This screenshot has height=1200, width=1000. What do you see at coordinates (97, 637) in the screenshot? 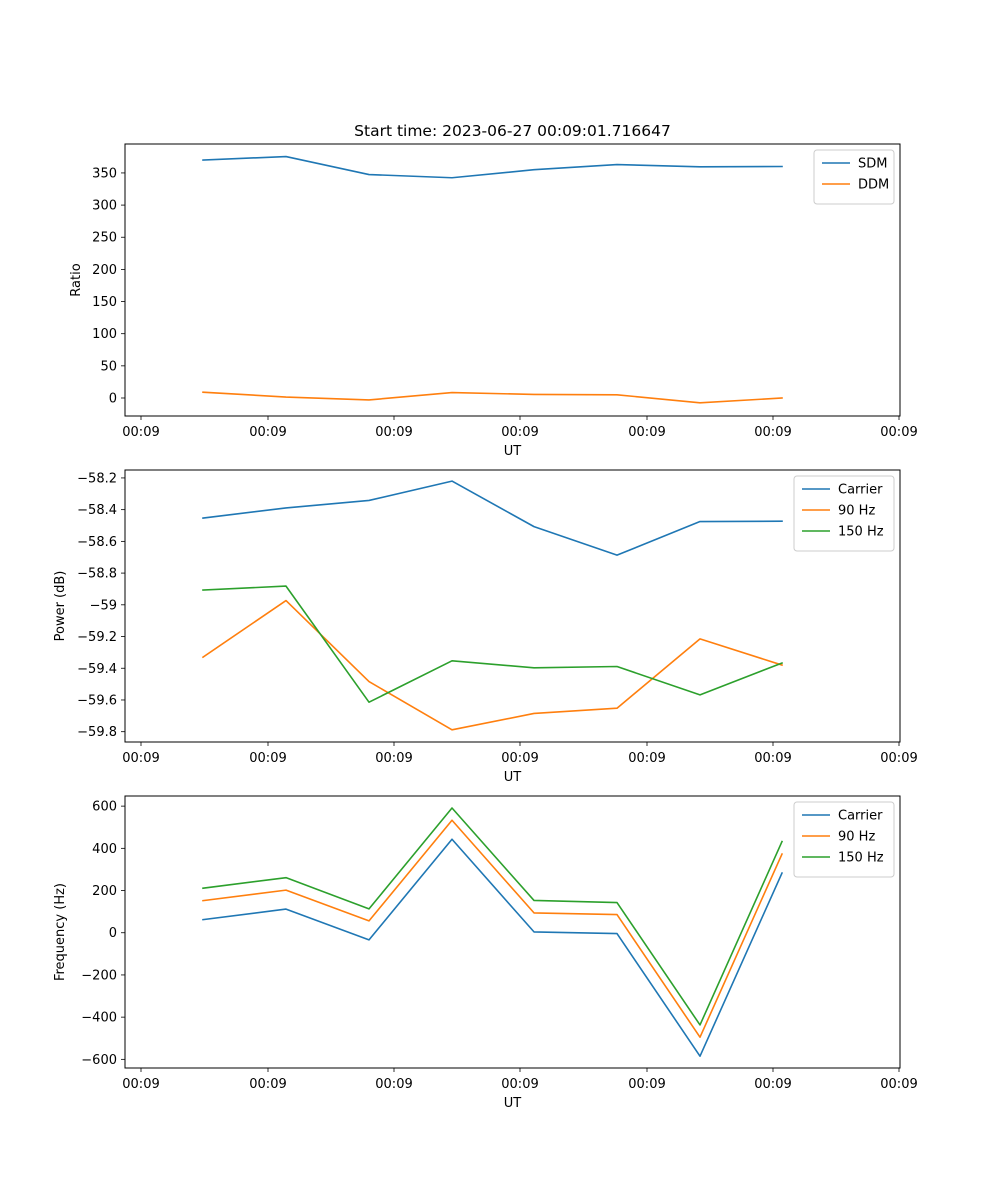
I see `y-tick-label: −59.2` at bounding box center [97, 637].